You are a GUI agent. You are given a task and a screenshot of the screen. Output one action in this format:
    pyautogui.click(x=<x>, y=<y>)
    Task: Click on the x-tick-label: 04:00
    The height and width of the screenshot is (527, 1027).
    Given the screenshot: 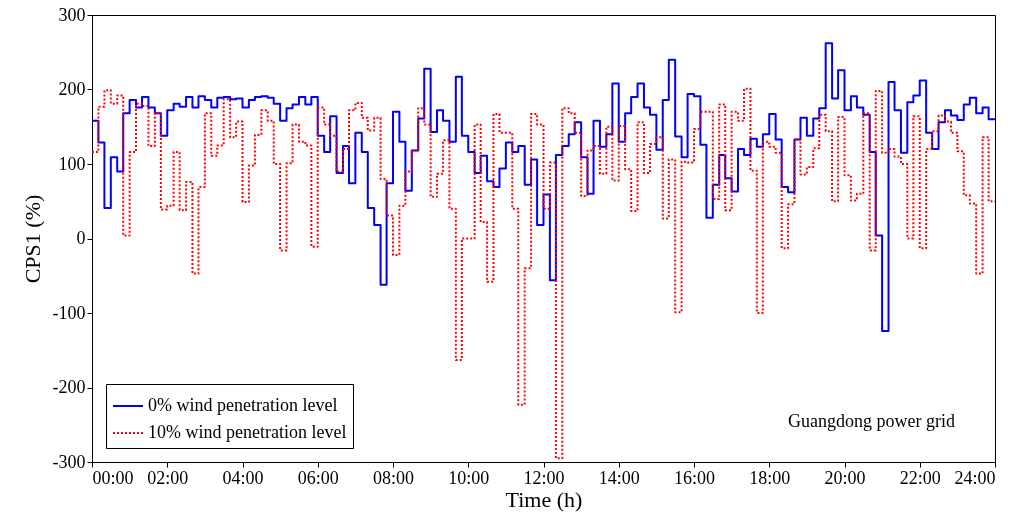 What is the action you would take?
    pyautogui.click(x=243, y=477)
    